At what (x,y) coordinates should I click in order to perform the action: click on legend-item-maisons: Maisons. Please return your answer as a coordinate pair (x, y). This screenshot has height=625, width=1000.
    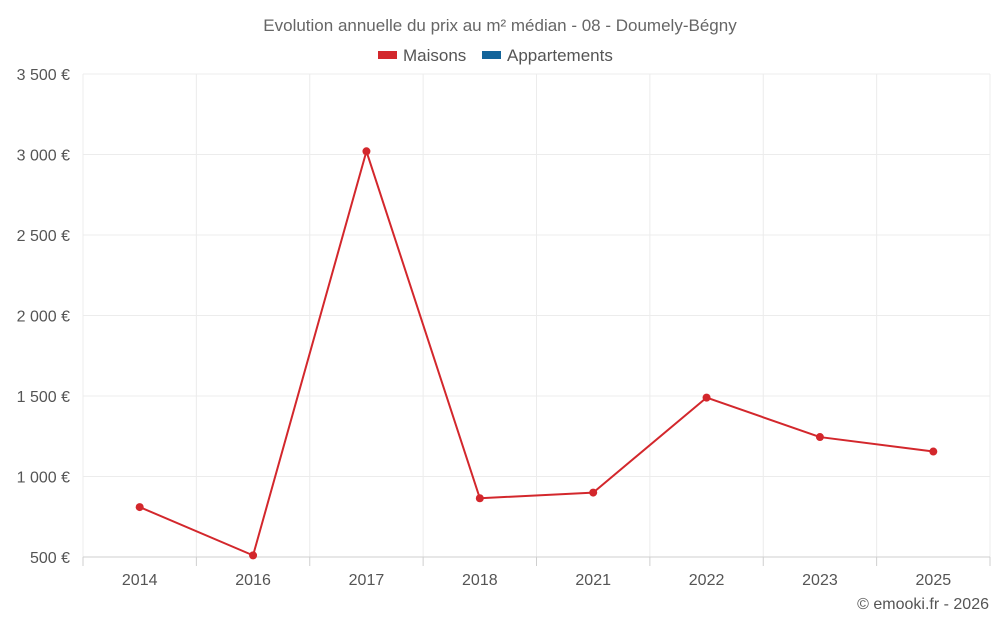
    Looking at the image, I should click on (422, 55).